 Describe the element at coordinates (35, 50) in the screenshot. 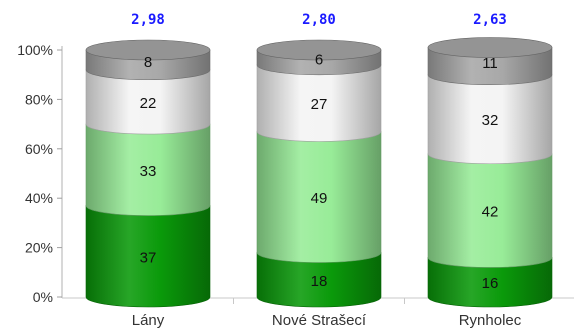

I see `y-tick-label: 100%` at that location.